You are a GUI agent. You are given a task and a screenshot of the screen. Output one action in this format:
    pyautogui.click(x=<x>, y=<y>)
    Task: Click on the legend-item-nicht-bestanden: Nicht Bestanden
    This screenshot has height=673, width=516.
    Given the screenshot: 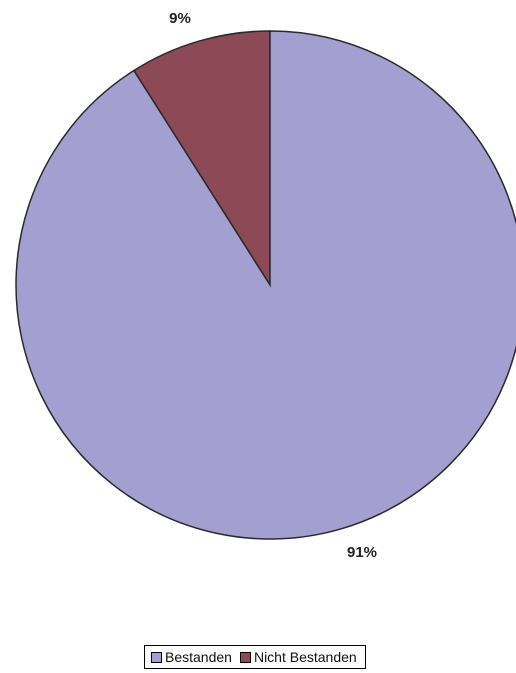 What is the action you would take?
    pyautogui.click(x=298, y=657)
    